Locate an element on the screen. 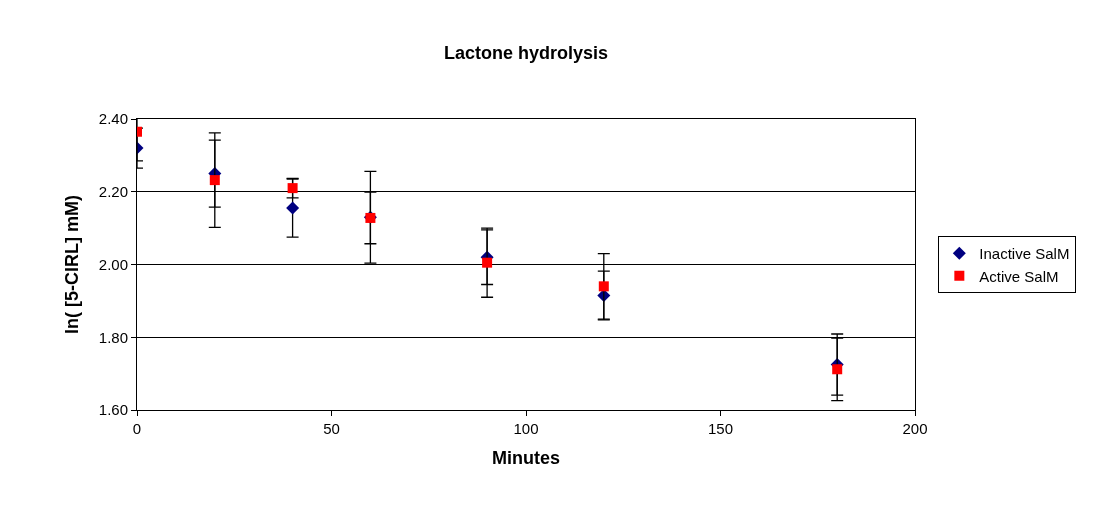 Image resolution: width=1108 pixels, height=519 pixels. x-axis-title: Minutes is located at coordinates (526, 458).